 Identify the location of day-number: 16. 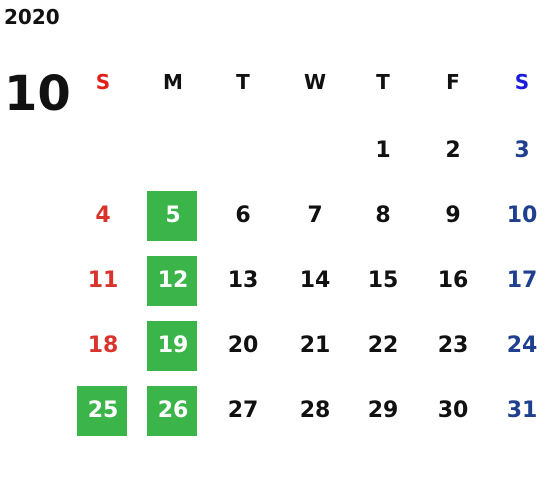
(453, 280).